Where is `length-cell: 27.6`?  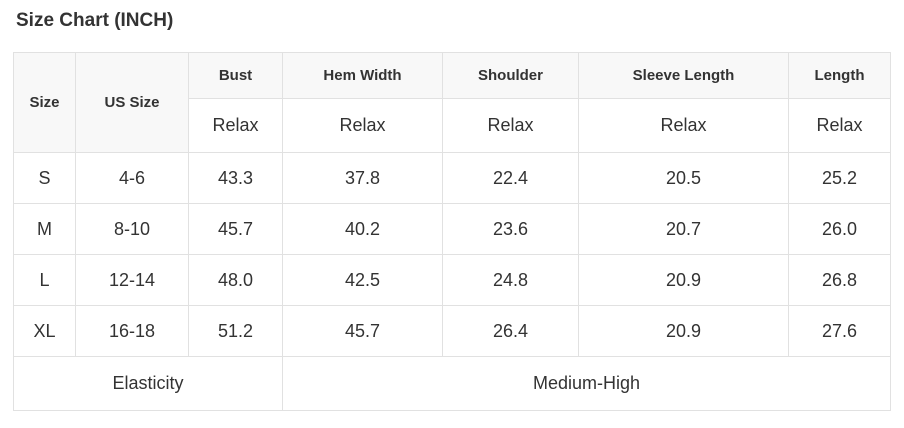 length-cell: 27.6 is located at coordinates (839, 331).